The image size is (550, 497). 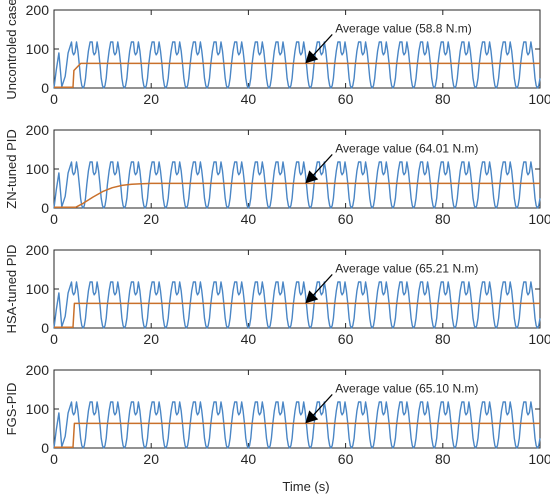 I want to click on average-value-annotation: Average value (58.8 N.m), so click(x=403, y=28).